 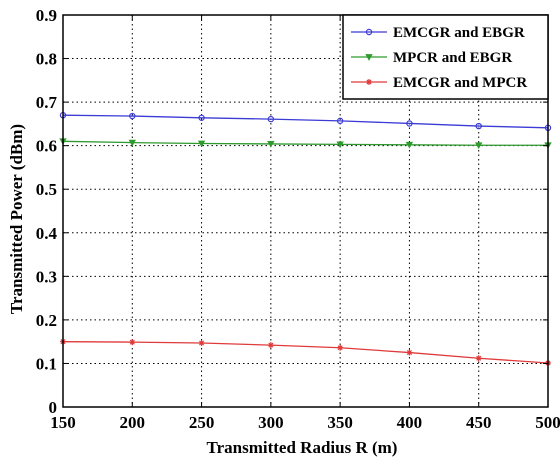 What do you see at coordinates (452, 58) in the screenshot?
I see `legend-label: MPCR and EBGR` at bounding box center [452, 58].